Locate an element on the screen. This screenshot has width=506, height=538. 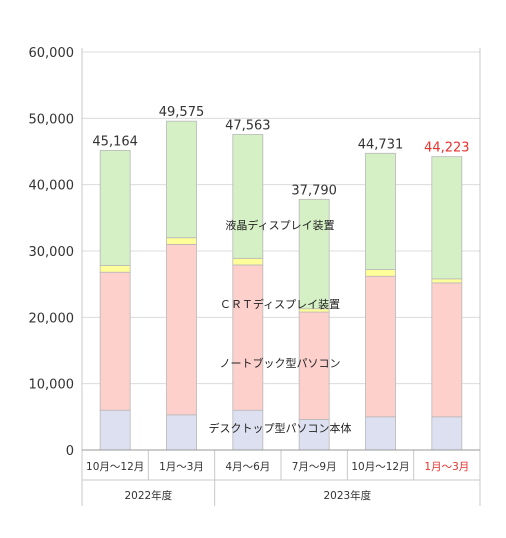
y-tick-label: 10,000 is located at coordinates (52, 385).